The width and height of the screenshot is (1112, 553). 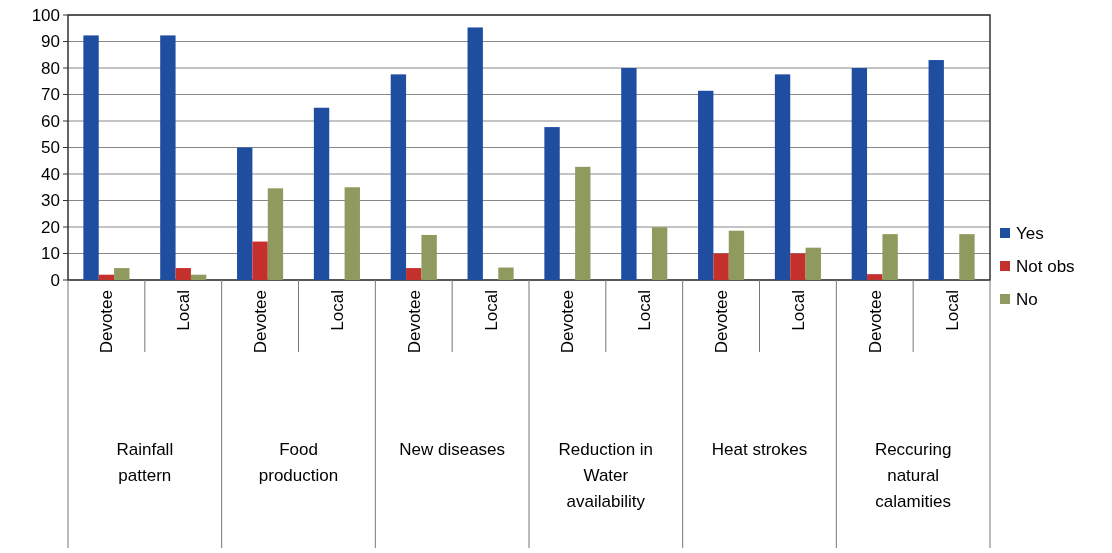 I want to click on text: New diseases, so click(x=452, y=449).